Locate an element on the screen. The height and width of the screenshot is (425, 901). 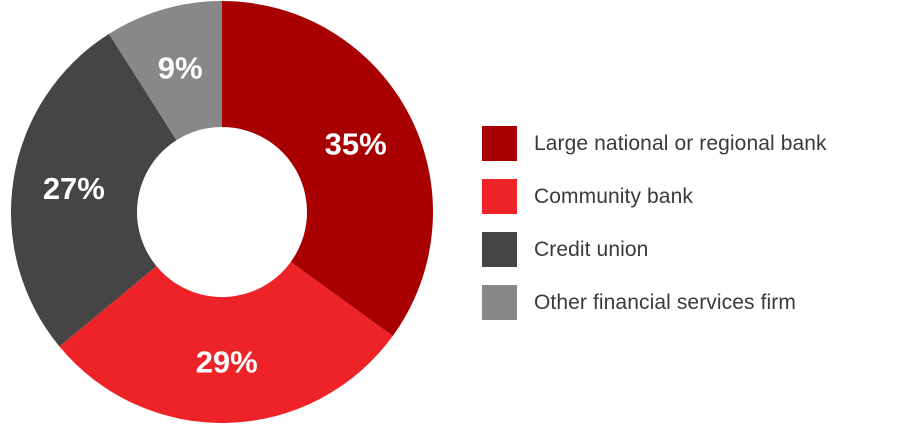
legend-swatch-large-bank is located at coordinates (499, 143).